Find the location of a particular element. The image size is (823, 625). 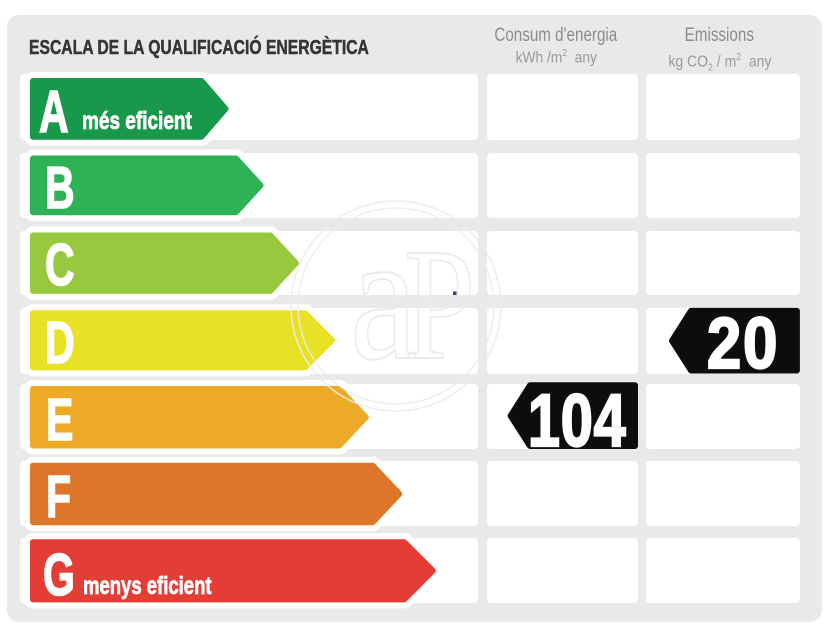

svg-text: P is located at coordinates (439, 305).